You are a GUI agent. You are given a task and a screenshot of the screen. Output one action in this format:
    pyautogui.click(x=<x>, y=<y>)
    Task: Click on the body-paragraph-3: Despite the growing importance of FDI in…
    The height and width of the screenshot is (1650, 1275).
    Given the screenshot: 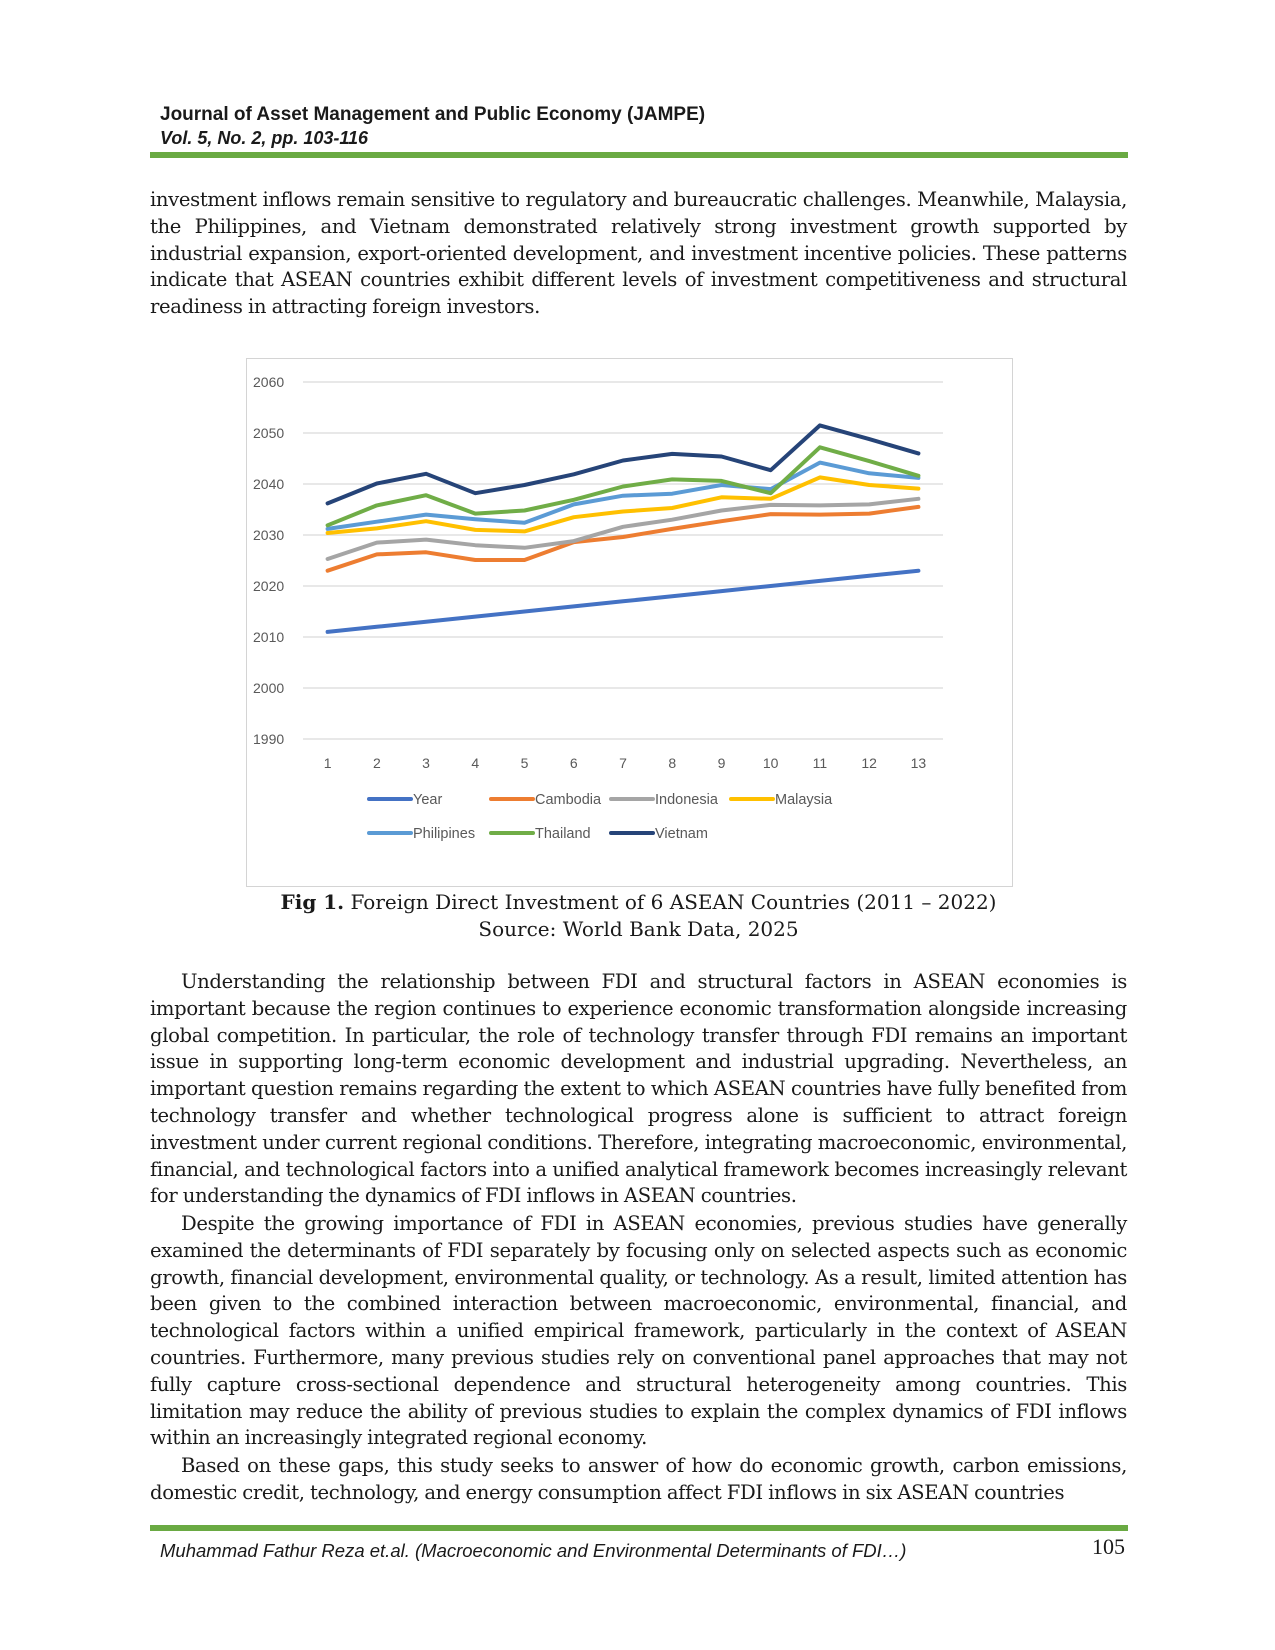 What is the action you would take?
    pyautogui.click(x=638, y=1331)
    